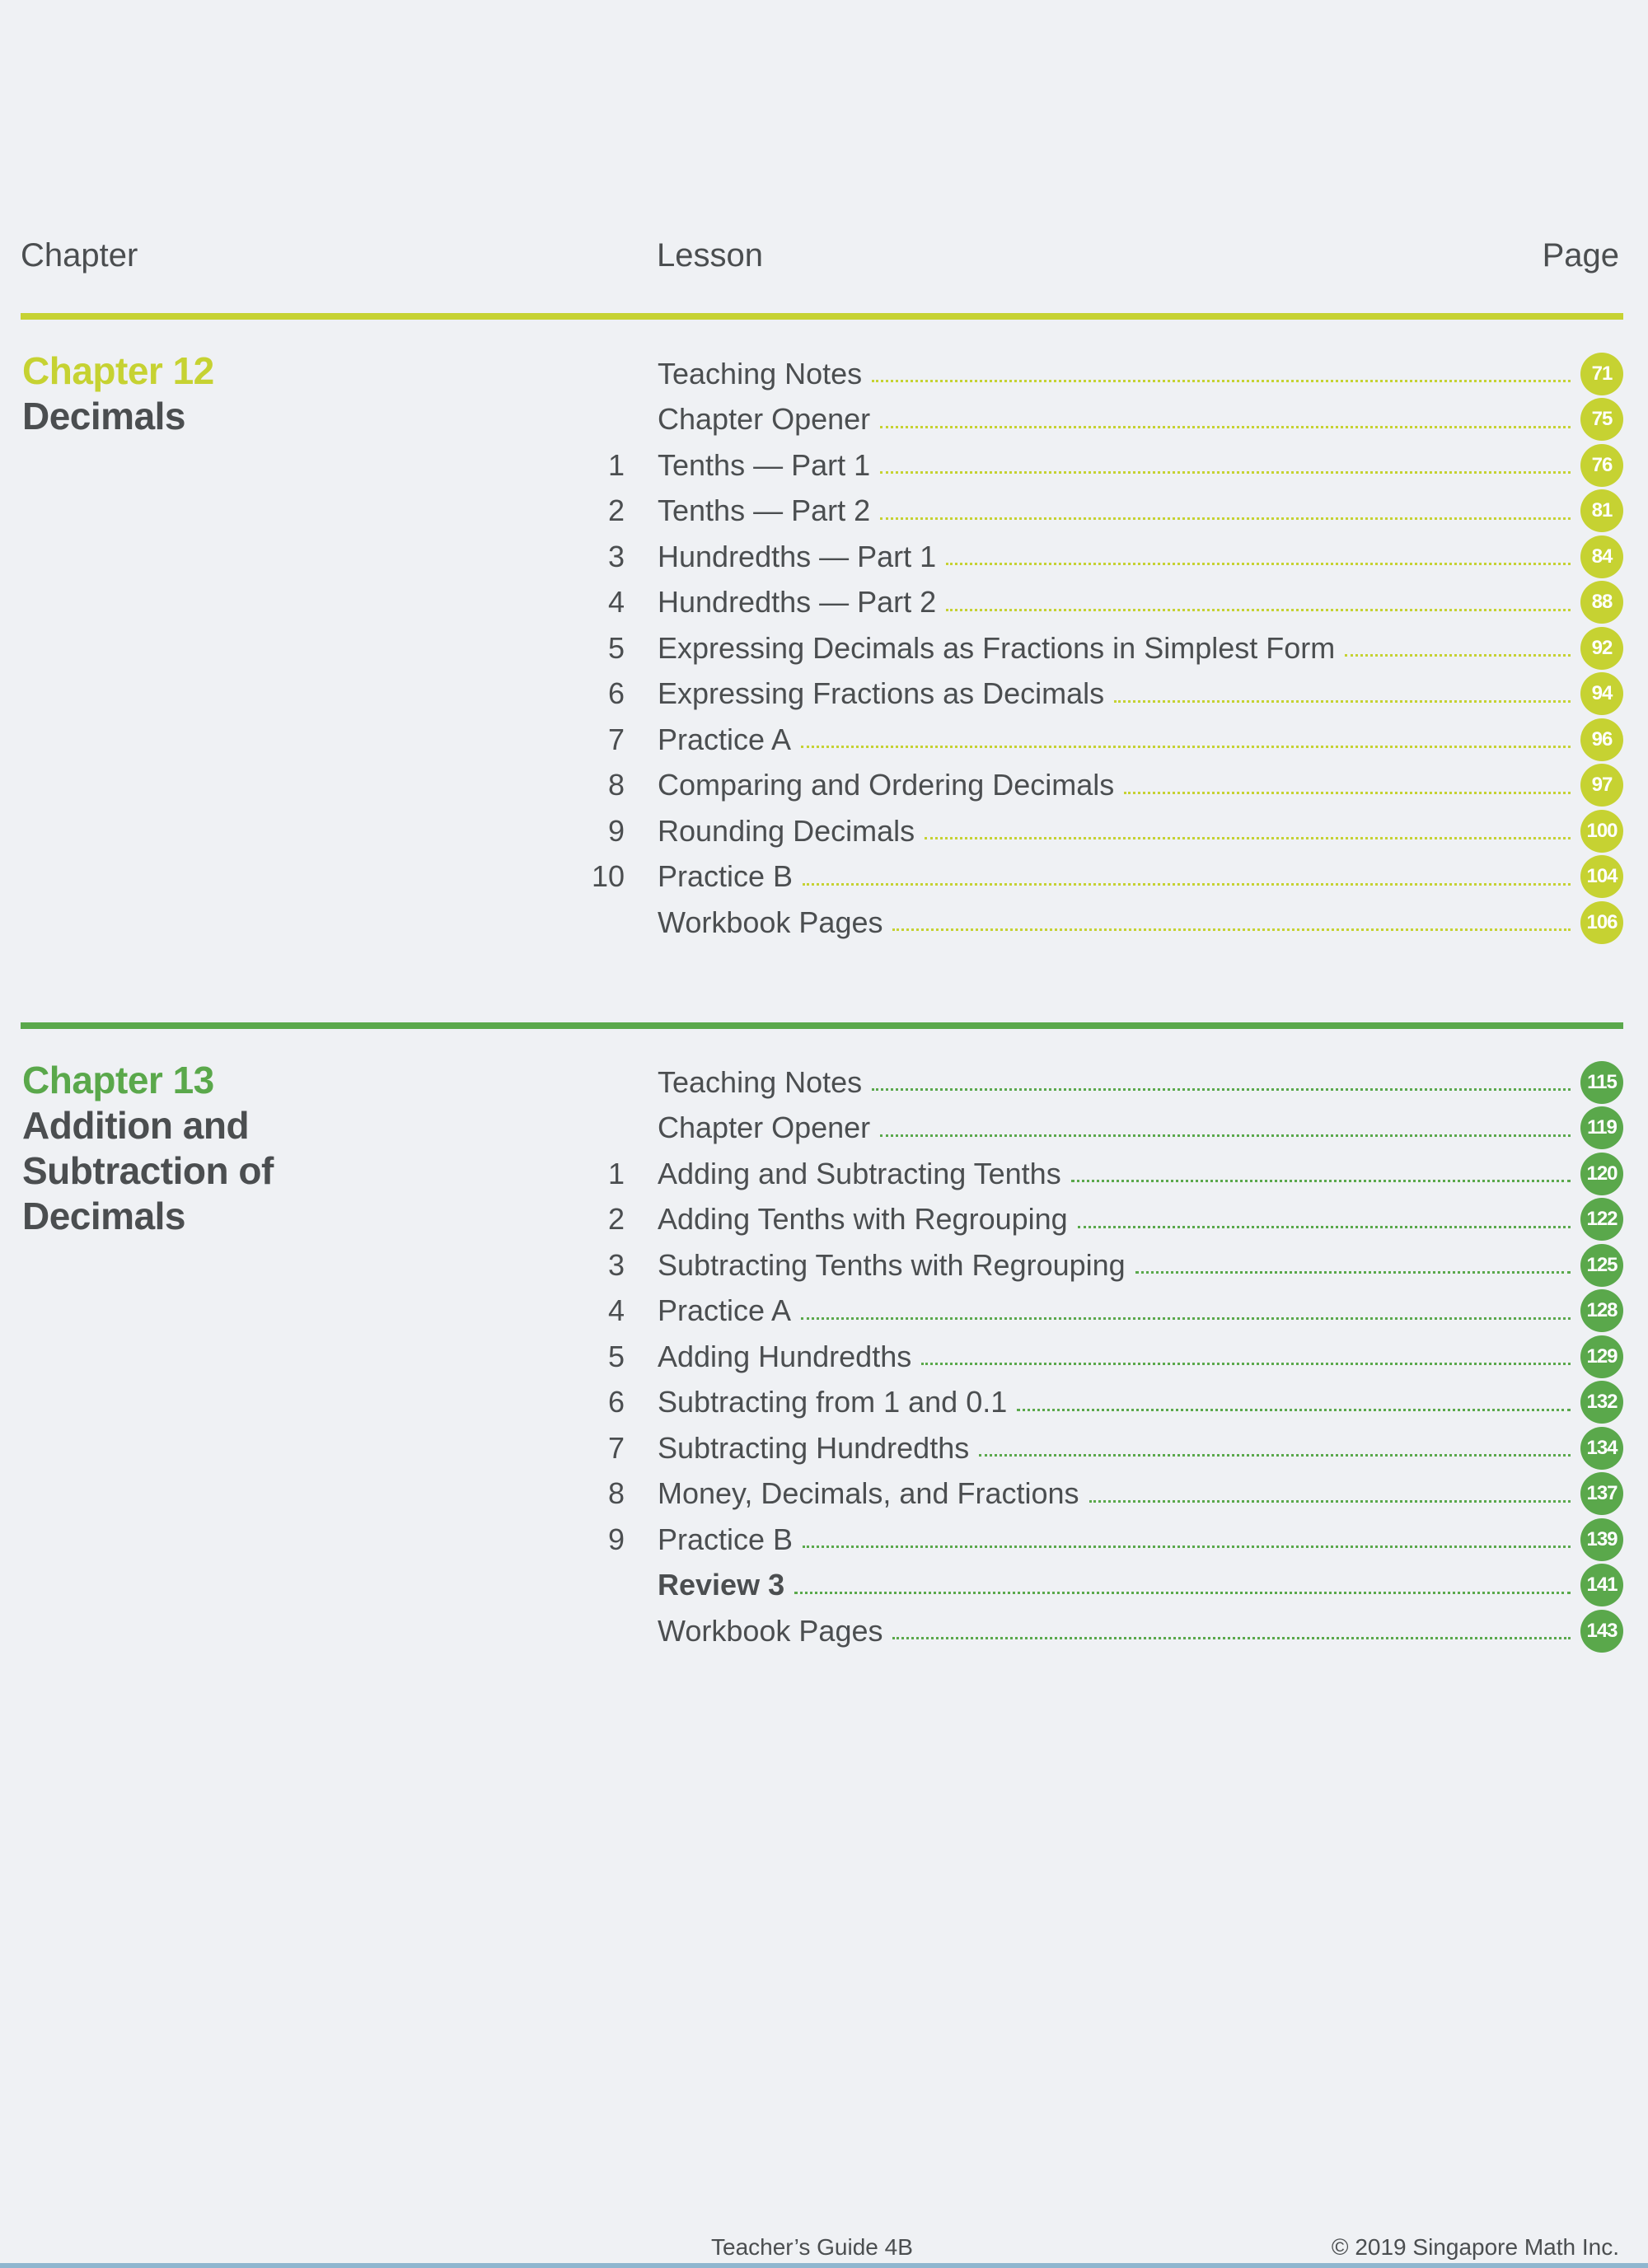 Image resolution: width=1648 pixels, height=2268 pixels. I want to click on lesson-title: Expressing Fractions as Decimals, so click(881, 693).